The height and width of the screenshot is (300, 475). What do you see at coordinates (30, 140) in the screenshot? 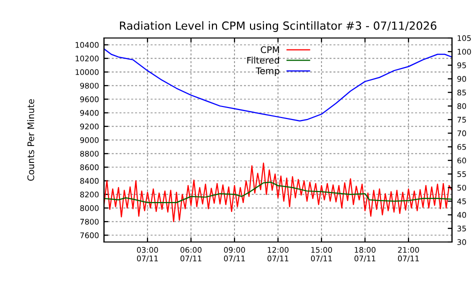
I see `y-axis-title: Counts Per Minute` at bounding box center [30, 140].